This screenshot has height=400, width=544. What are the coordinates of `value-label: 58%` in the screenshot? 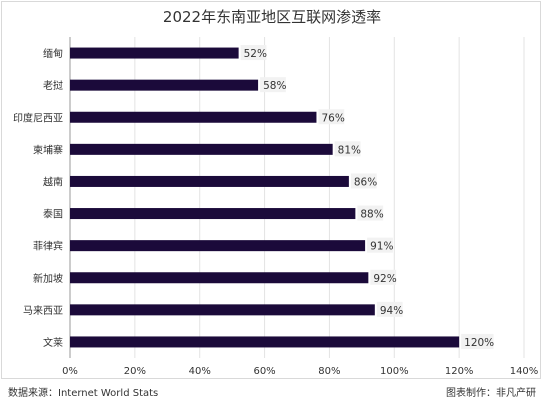 It's located at (274, 86).